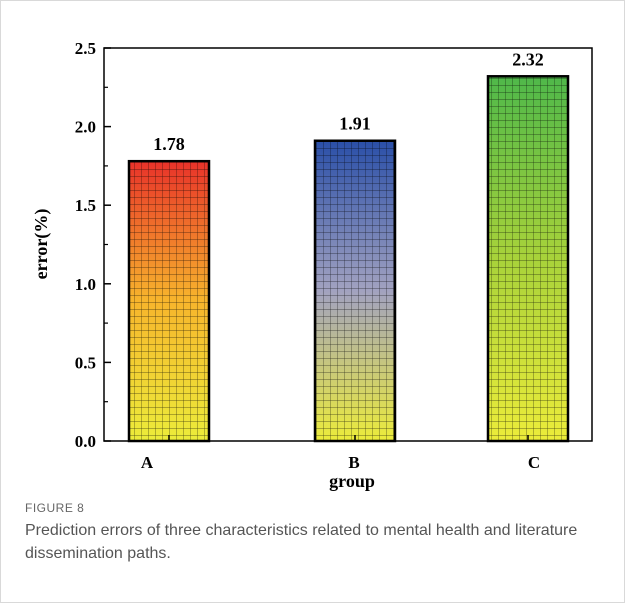 The image size is (625, 603). What do you see at coordinates (352, 481) in the screenshot?
I see `x-axis-label: group` at bounding box center [352, 481].